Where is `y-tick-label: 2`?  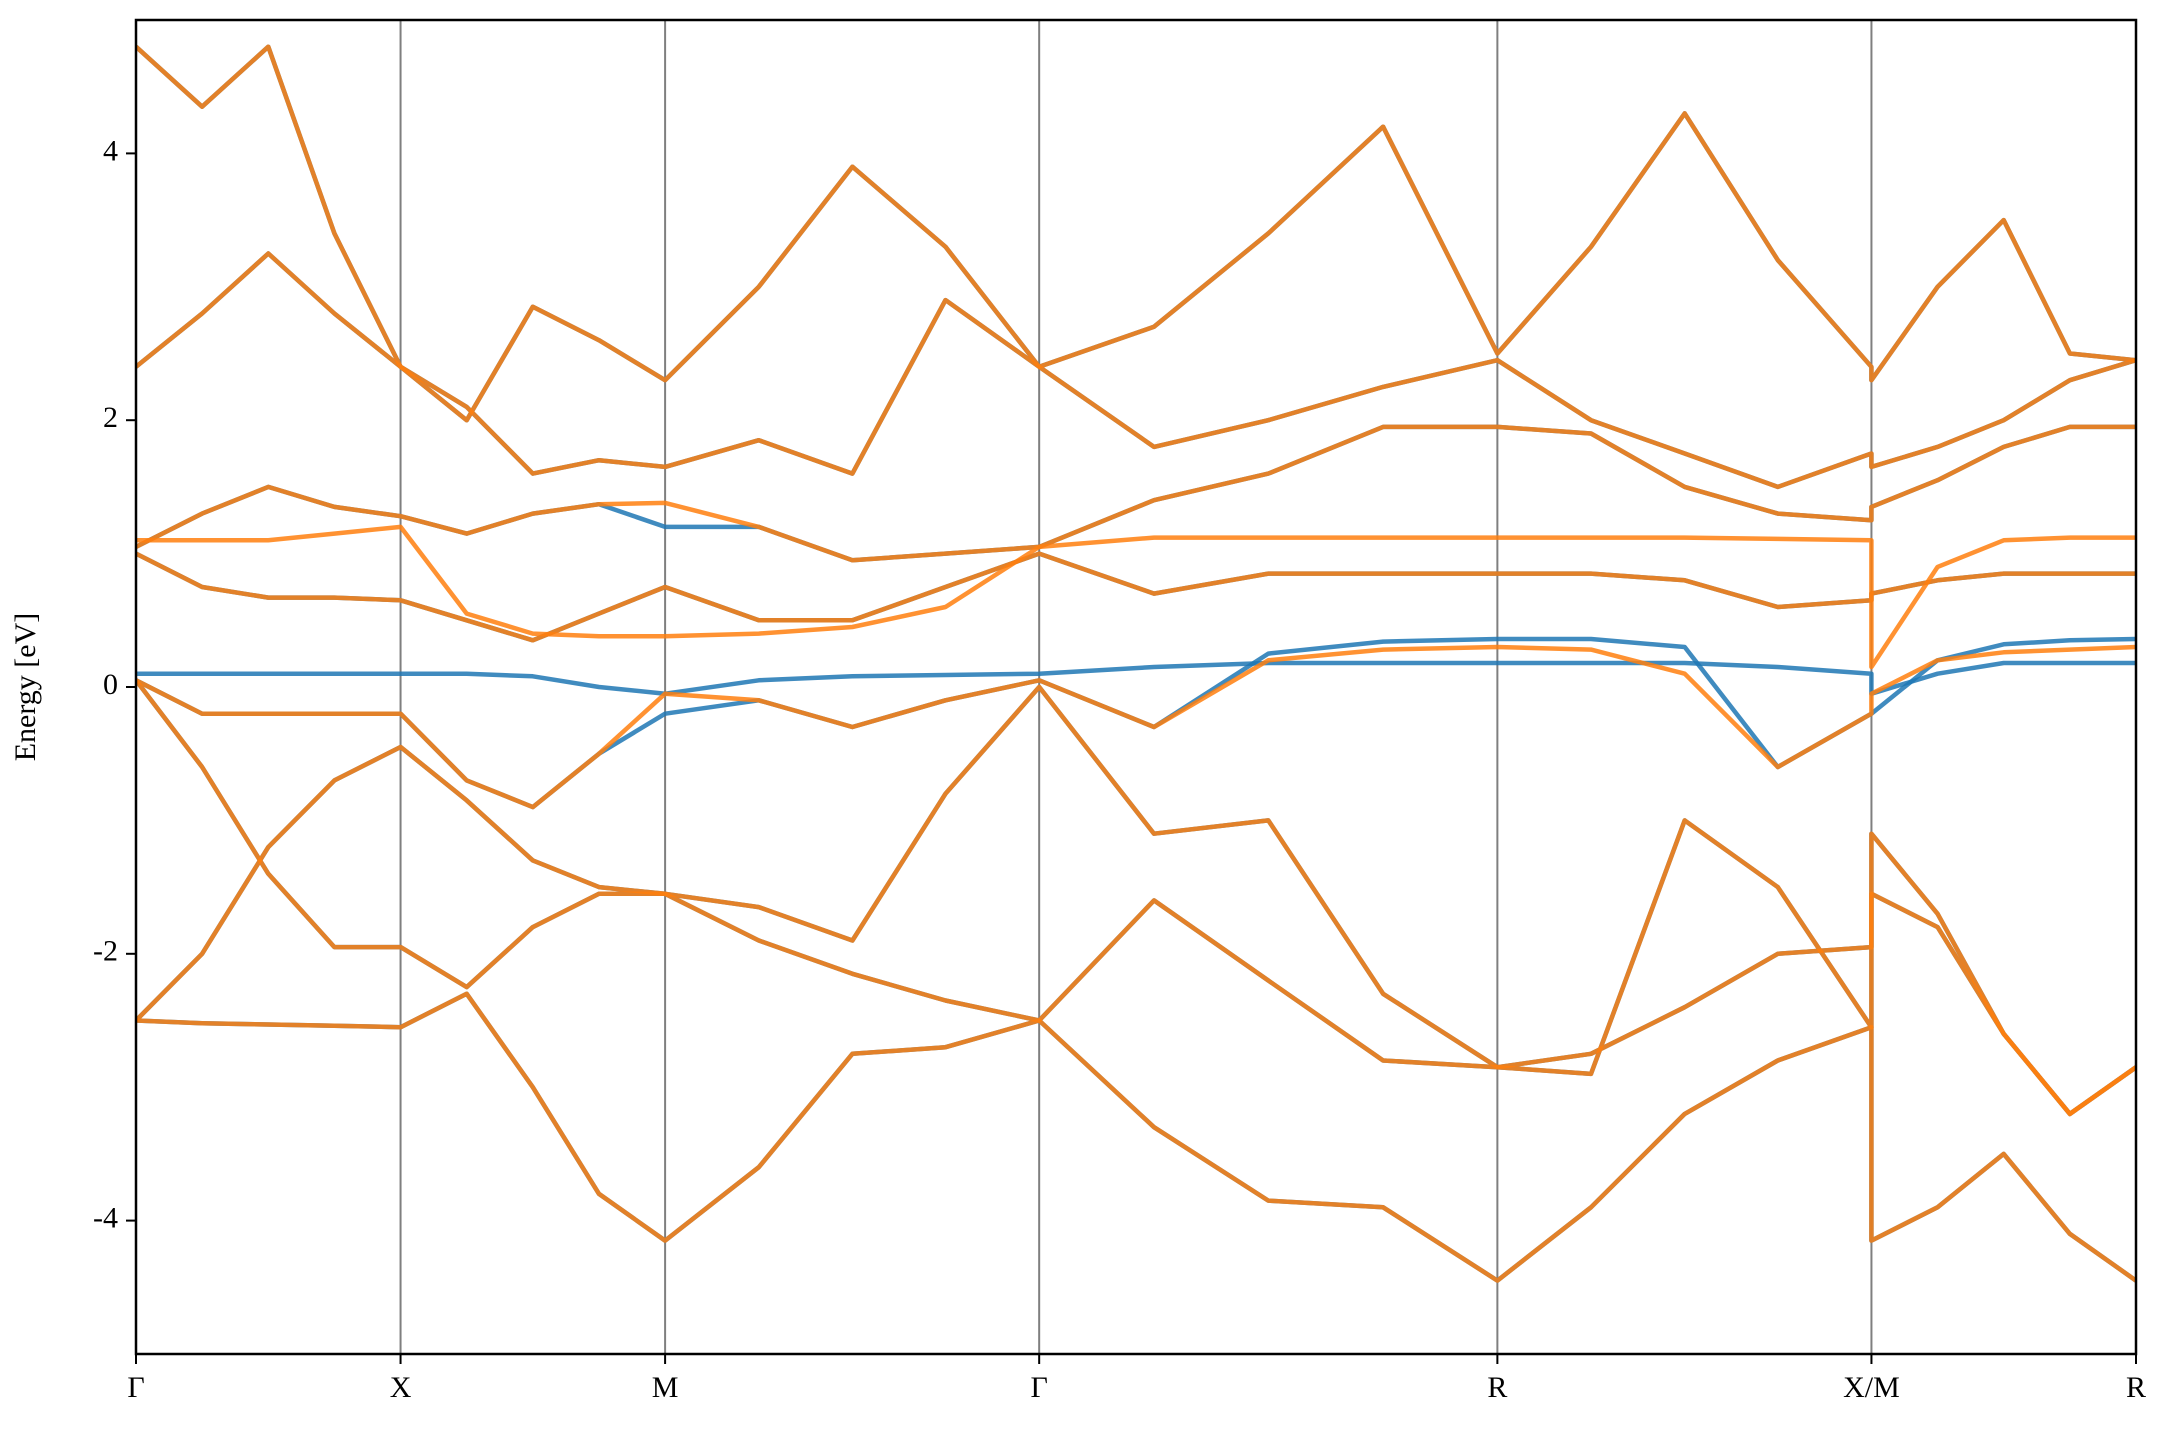
y-tick-label: 2 is located at coordinates (110, 417).